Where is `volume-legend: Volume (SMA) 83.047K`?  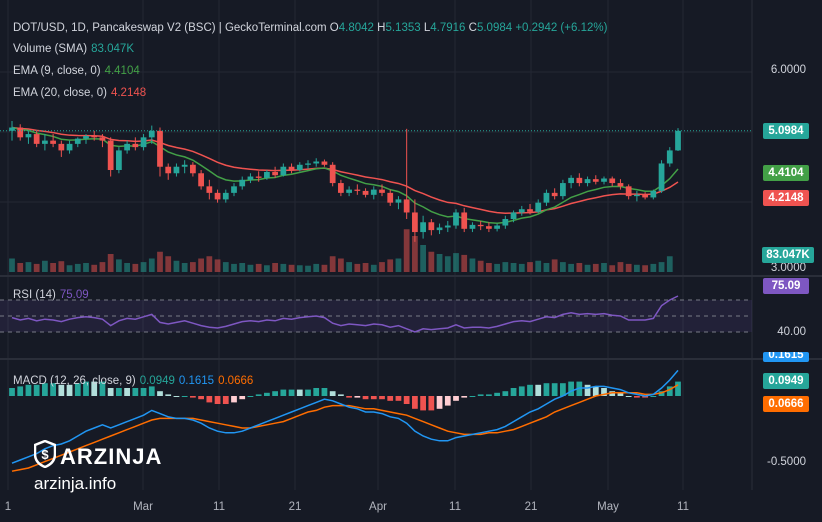
volume-legend: Volume (SMA) 83.047K is located at coordinates (73, 49).